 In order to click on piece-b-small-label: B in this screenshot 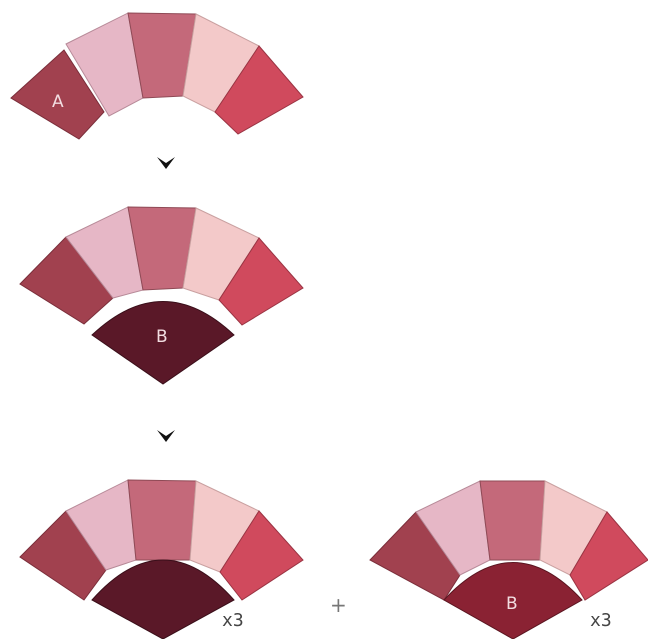, I will do `click(512, 604)`.